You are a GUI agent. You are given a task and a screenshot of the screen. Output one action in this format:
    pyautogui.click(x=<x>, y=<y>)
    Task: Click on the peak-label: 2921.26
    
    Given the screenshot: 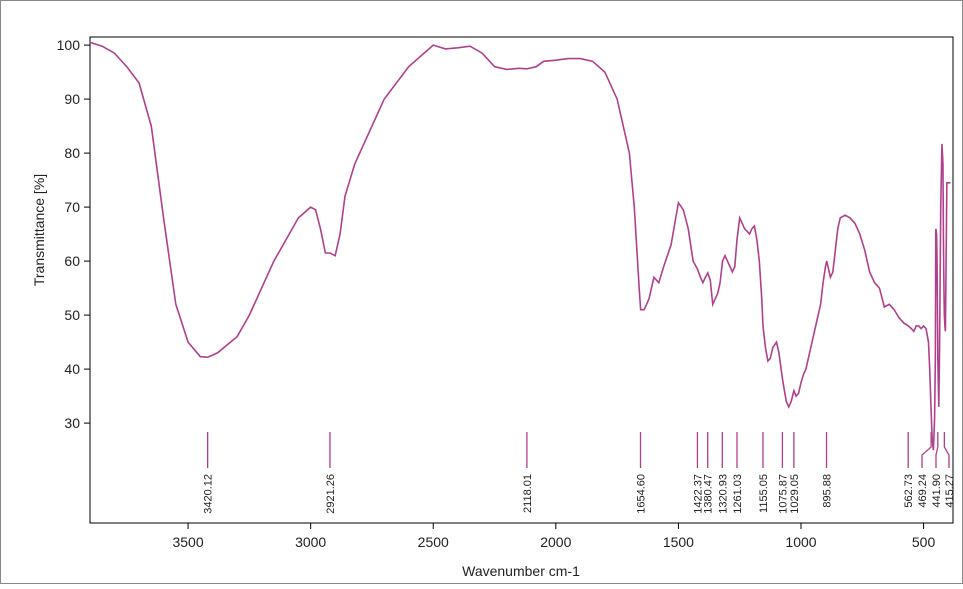 What is the action you would take?
    pyautogui.click(x=331, y=494)
    